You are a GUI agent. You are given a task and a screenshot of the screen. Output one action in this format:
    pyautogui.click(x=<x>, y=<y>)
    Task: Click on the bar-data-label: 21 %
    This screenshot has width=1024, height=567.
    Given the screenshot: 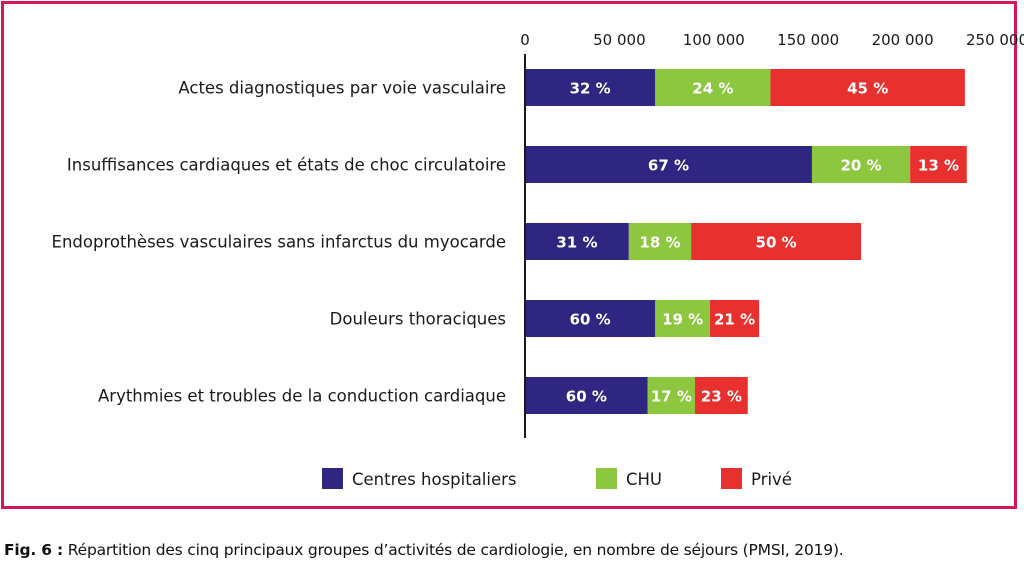 What is the action you would take?
    pyautogui.click(x=734, y=320)
    